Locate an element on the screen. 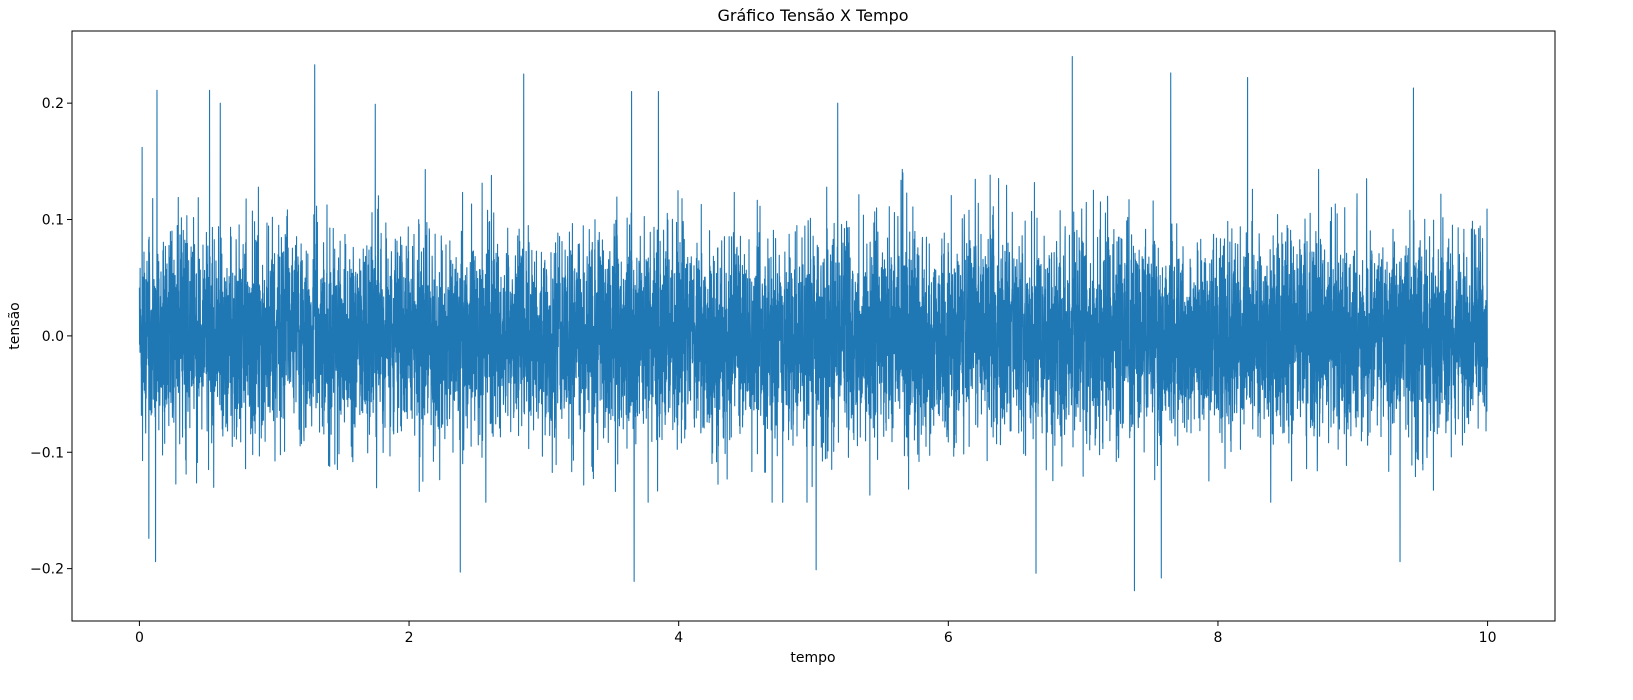  chart-title: Gráfico Tensão X Tempo is located at coordinates (812, 15).